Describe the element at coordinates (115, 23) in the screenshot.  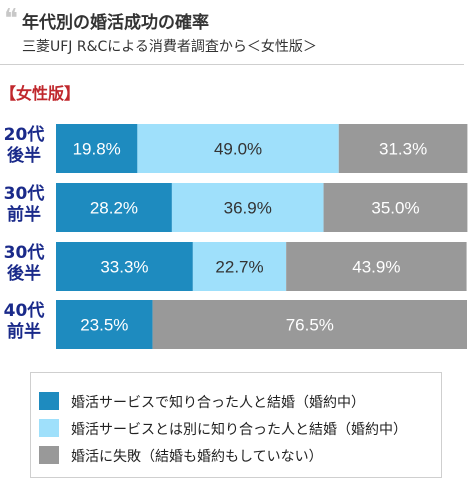
I see `page-title: 年代別の婚活成功の確率` at that location.